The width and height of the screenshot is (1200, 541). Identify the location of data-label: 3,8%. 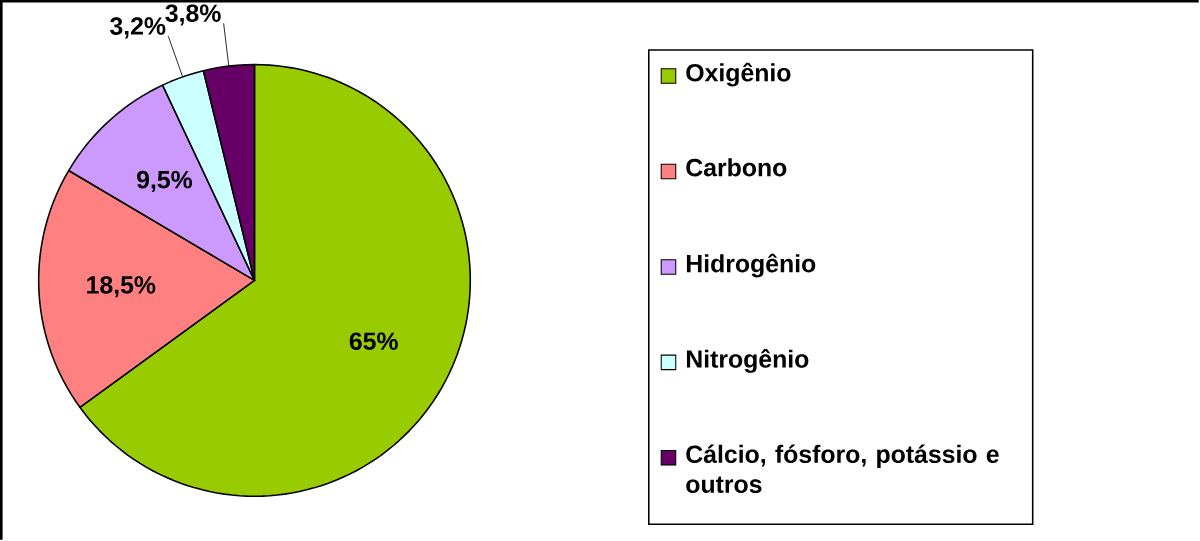
(193, 15).